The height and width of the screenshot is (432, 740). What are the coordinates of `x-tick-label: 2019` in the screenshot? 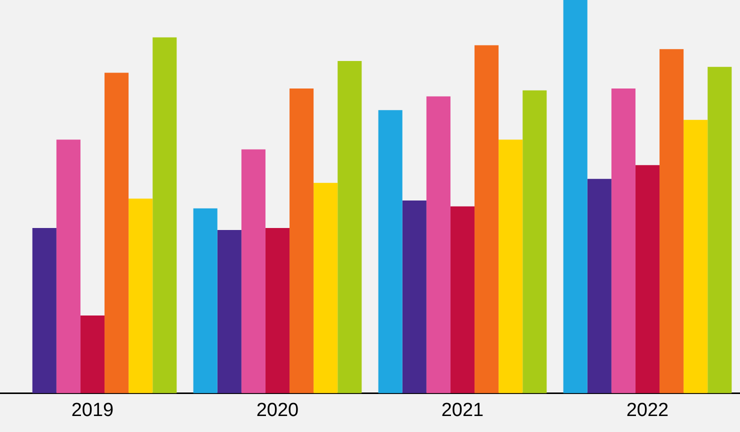 It's located at (92, 410).